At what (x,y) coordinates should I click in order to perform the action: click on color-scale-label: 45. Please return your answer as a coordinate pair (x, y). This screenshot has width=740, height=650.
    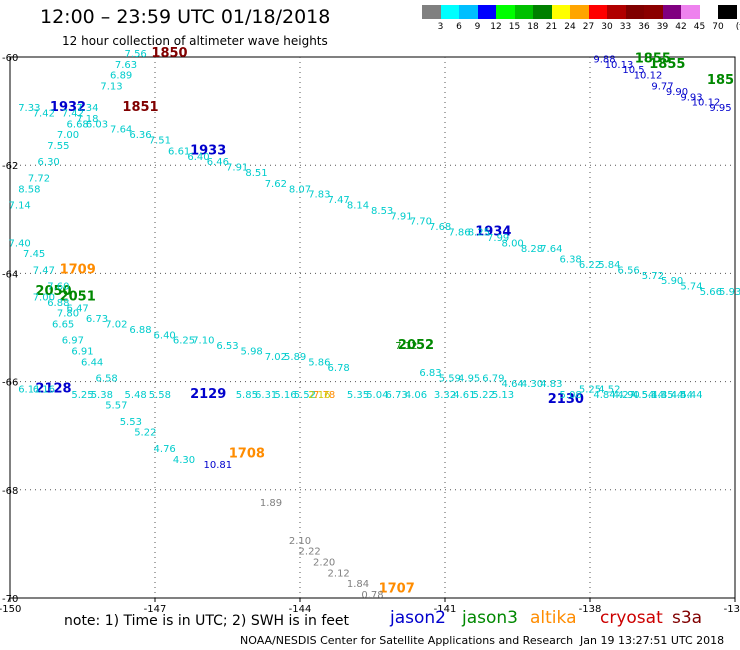
    Looking at the image, I should click on (699, 27).